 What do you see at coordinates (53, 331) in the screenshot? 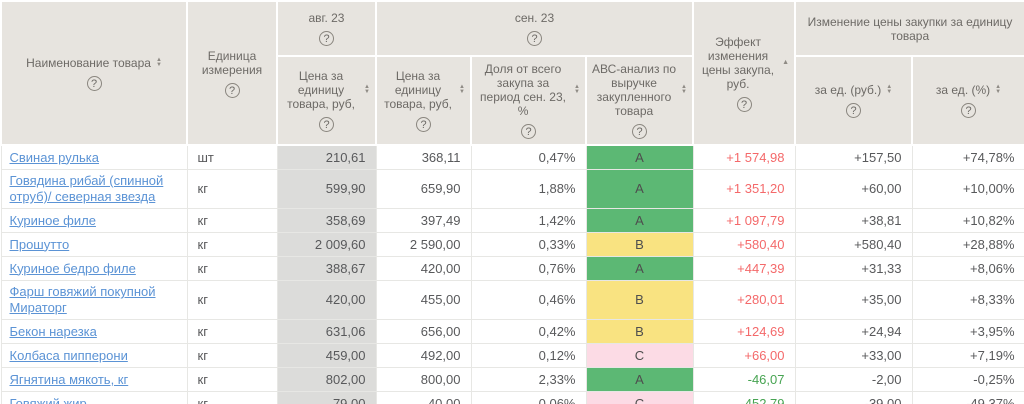
I see `product-link: Бекон нарезка` at bounding box center [53, 331].